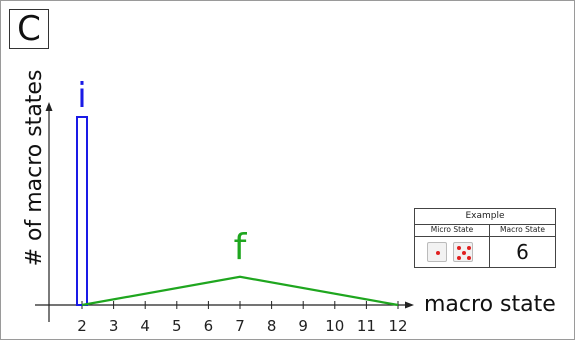  What do you see at coordinates (240, 291) in the screenshot?
I see `line-series-f` at bounding box center [240, 291].